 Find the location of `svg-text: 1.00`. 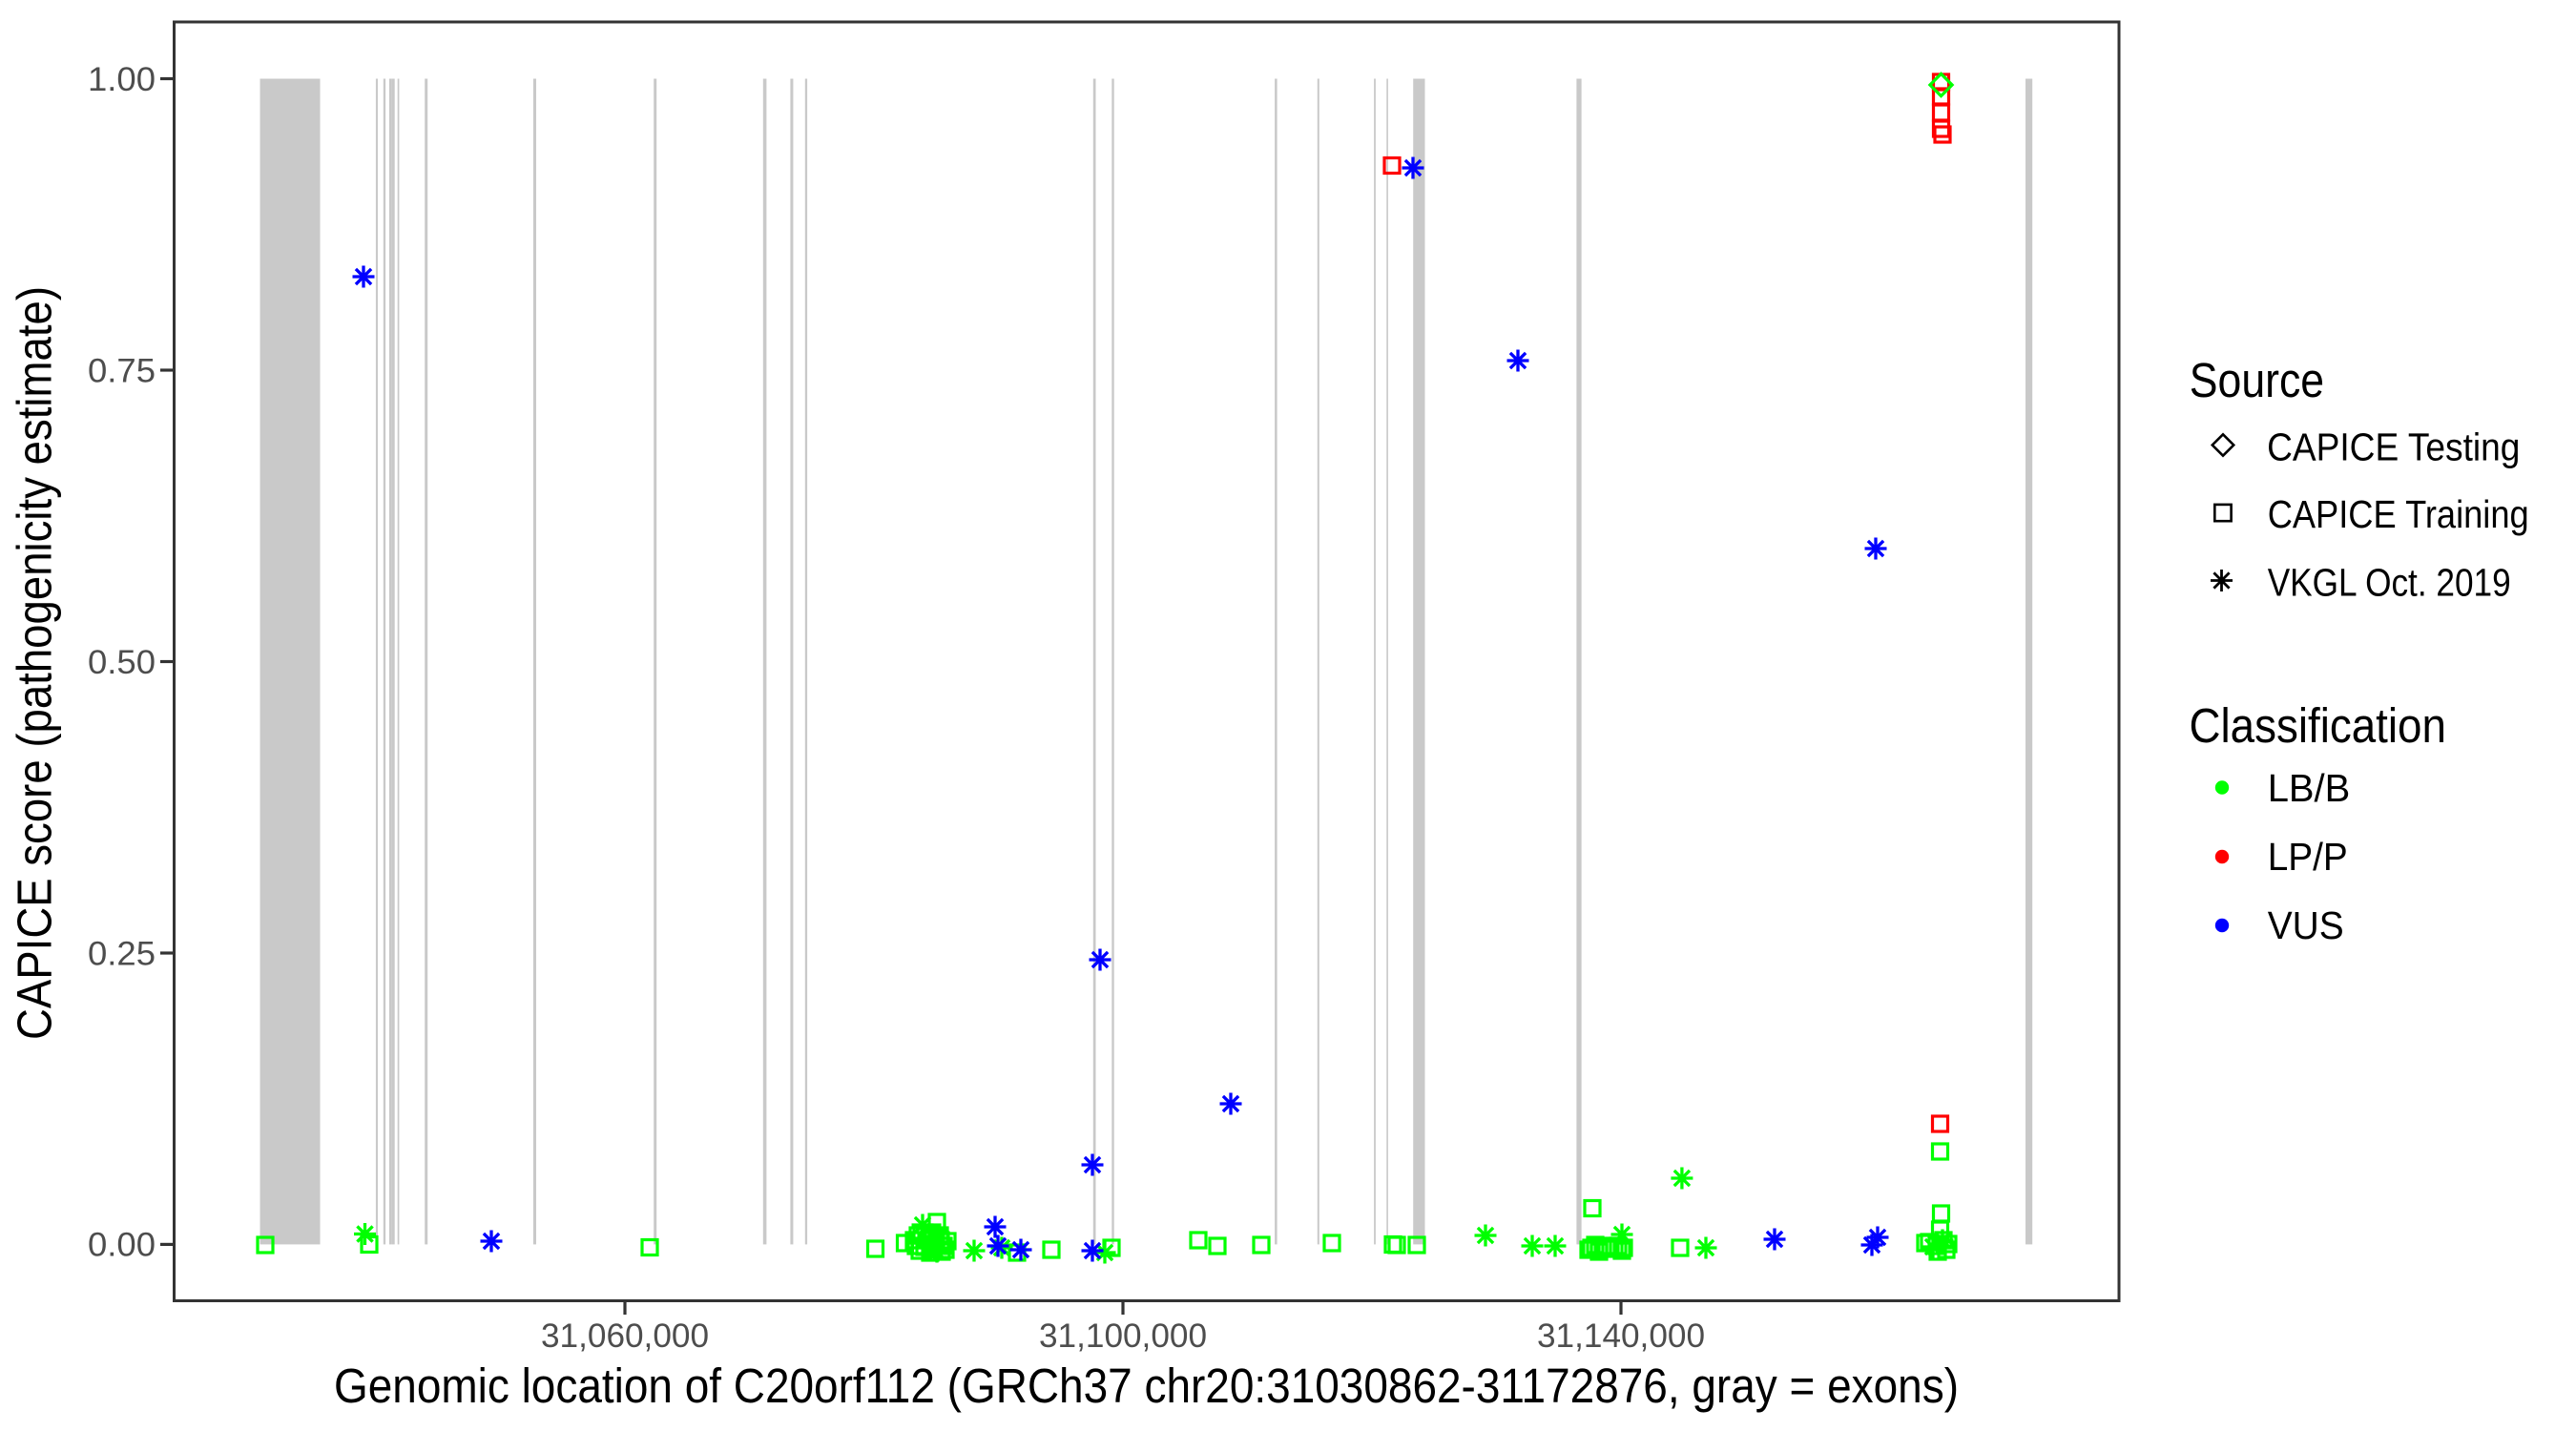

svg-text: 1.00 is located at coordinates (122, 79).